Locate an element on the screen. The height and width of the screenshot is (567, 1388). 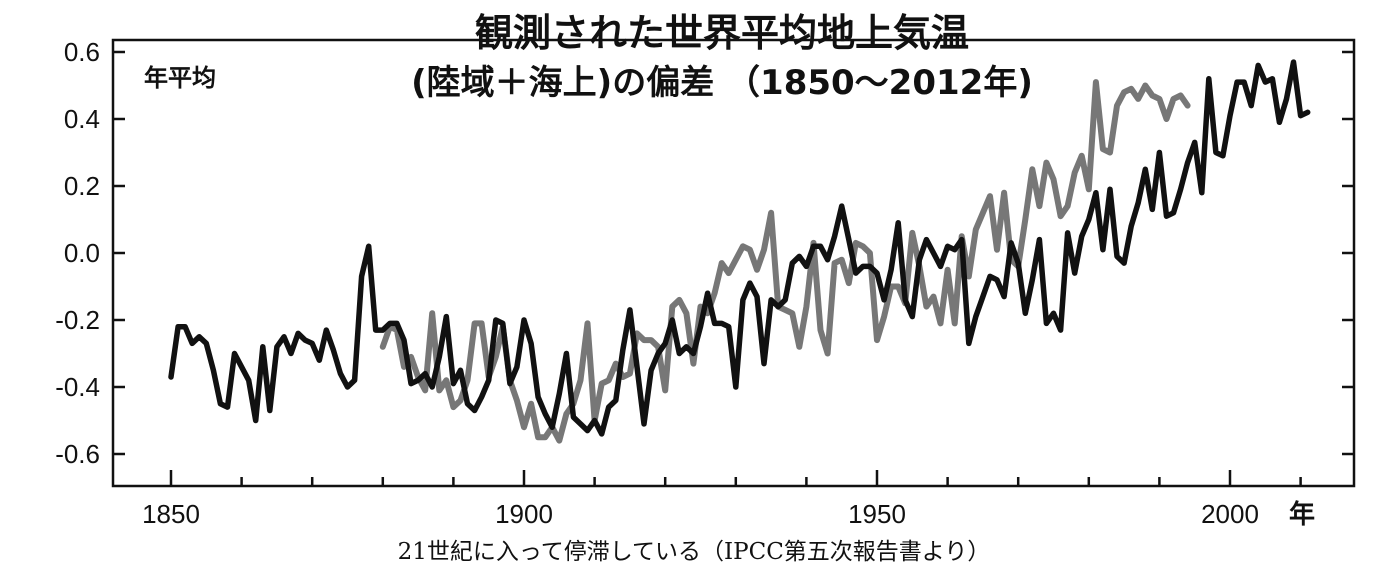
x-tick-label: 2000 is located at coordinates (1230, 514).